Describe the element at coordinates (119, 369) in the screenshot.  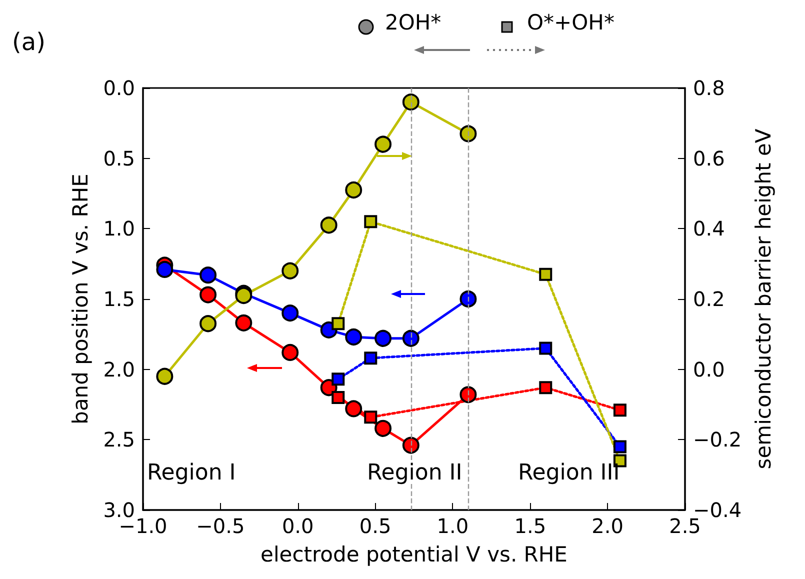
I see `y-tick-label: 2.0` at that location.